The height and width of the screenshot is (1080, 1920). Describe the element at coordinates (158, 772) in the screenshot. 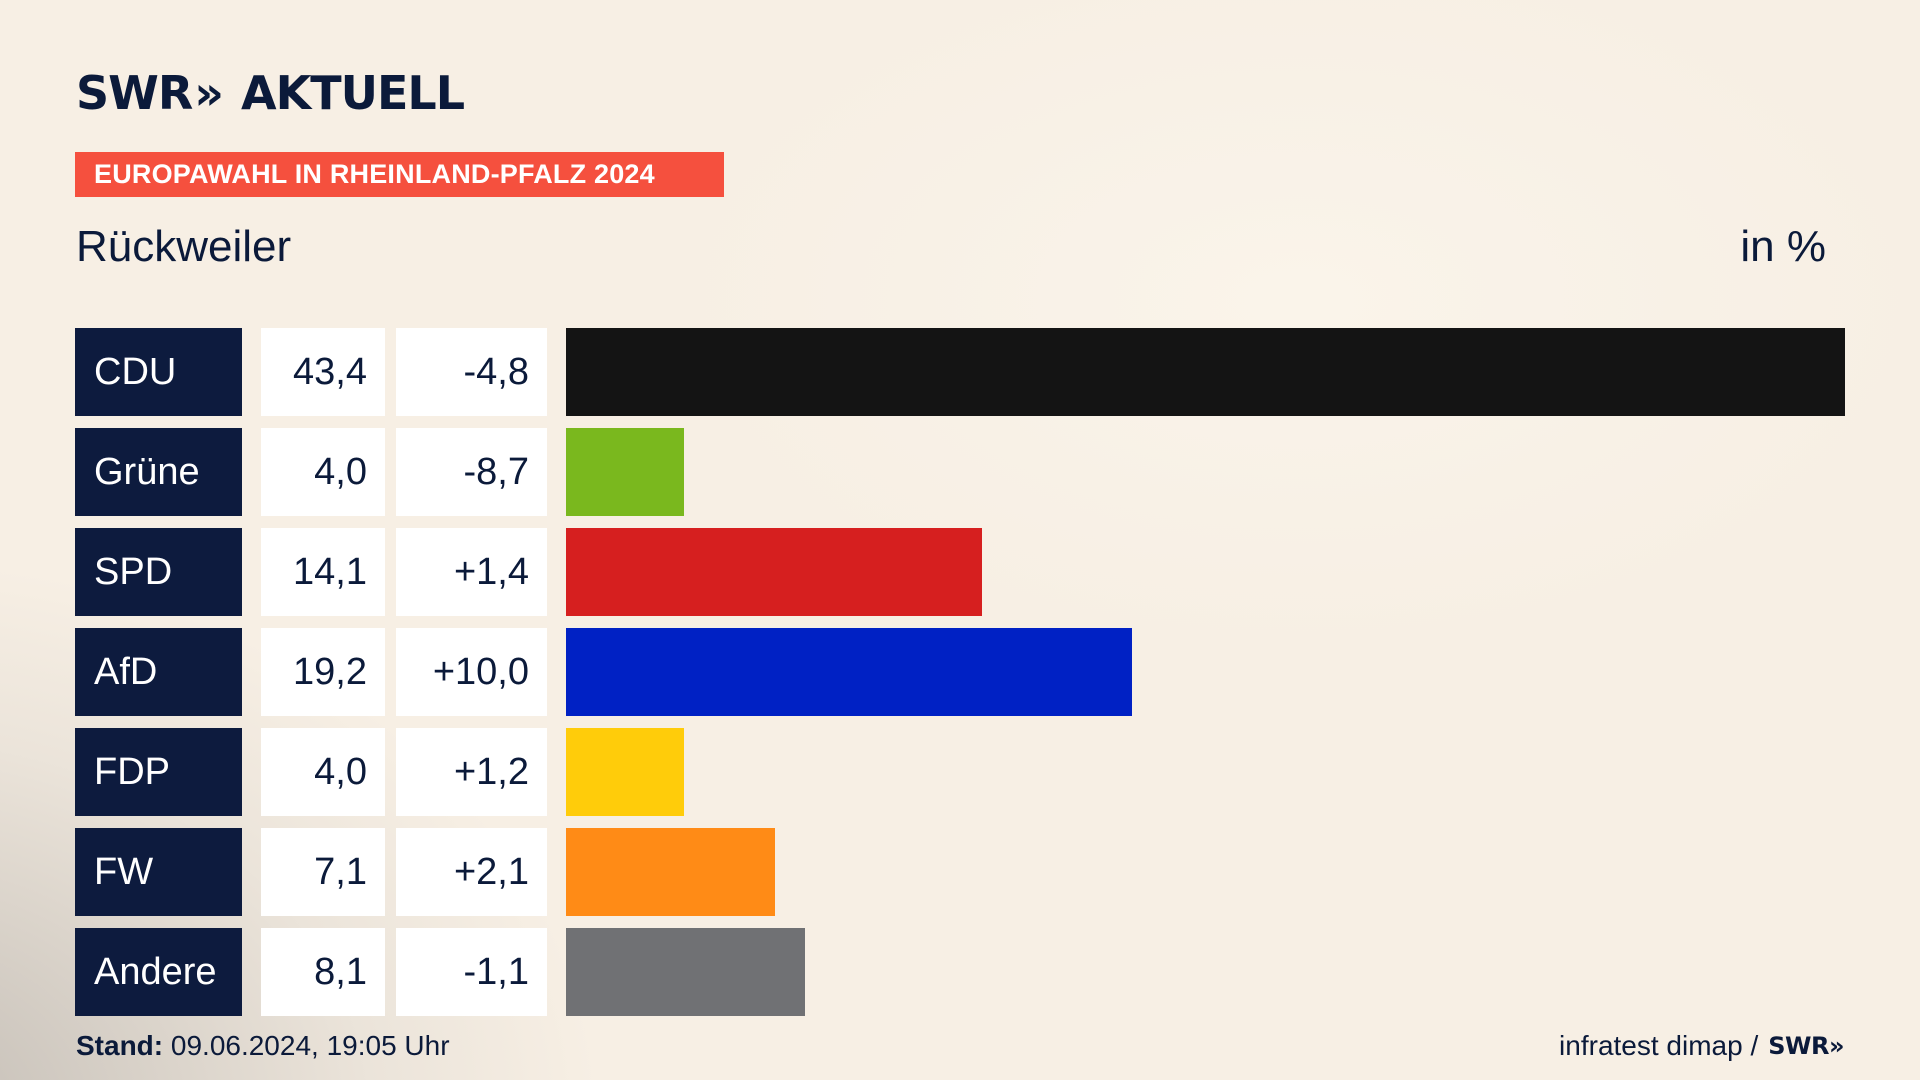

I see `party-label: FDP` at that location.